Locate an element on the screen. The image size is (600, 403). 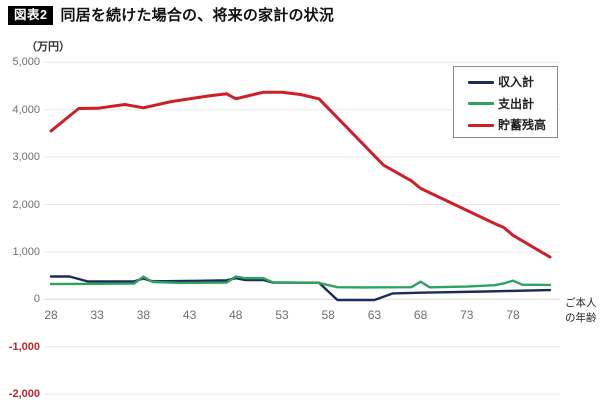
y-axis-tick-label: 2,000 is located at coordinates (26, 204).